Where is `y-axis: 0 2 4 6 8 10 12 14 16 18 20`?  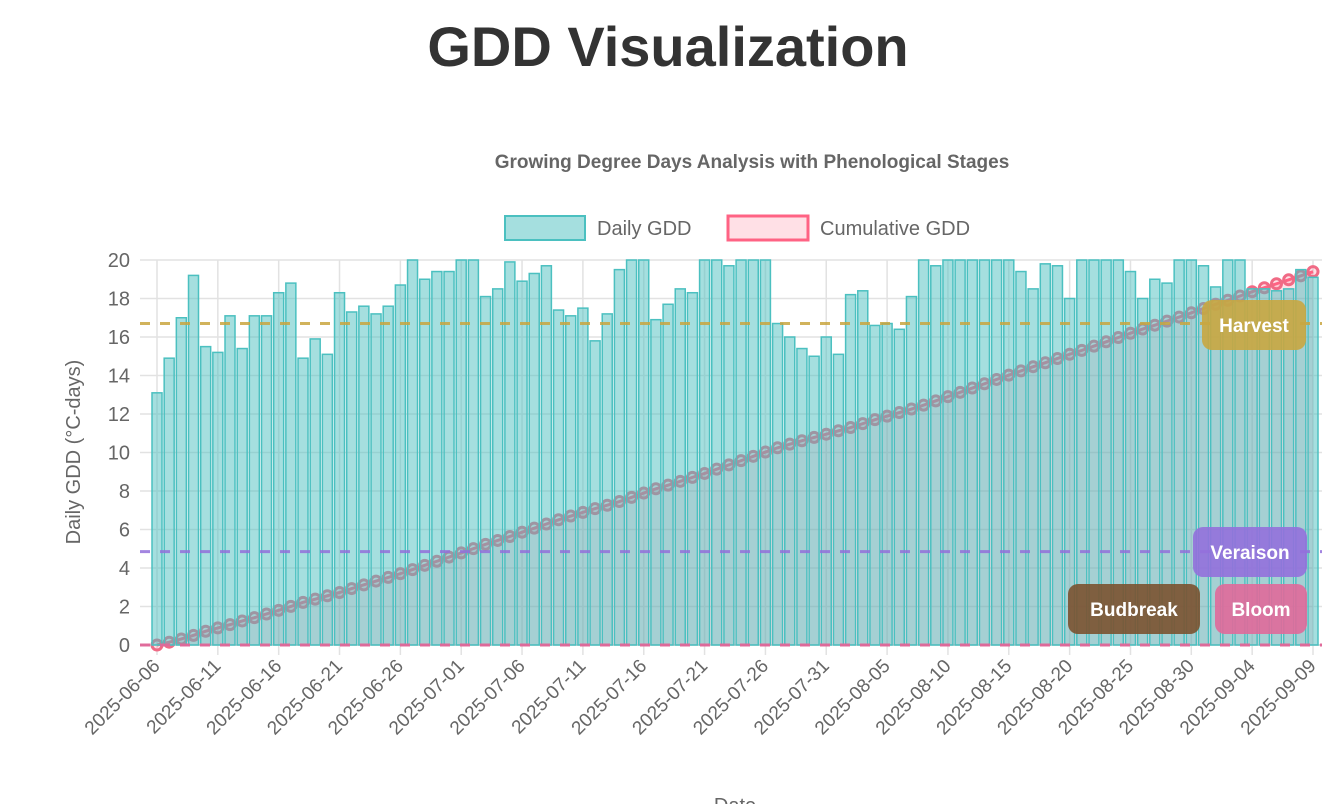
y-axis: 0 2 4 6 8 10 12 14 16 18 20 is located at coordinates (119, 453).